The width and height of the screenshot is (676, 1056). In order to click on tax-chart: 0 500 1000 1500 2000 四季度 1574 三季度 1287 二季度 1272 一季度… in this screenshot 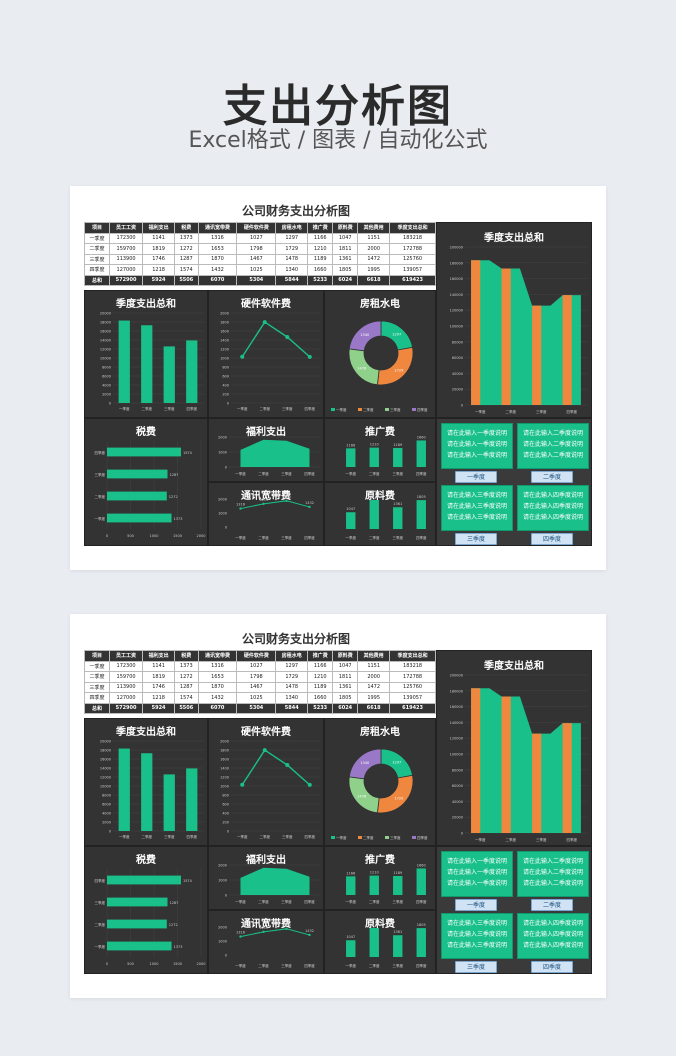, I will do `click(150, 489)`.